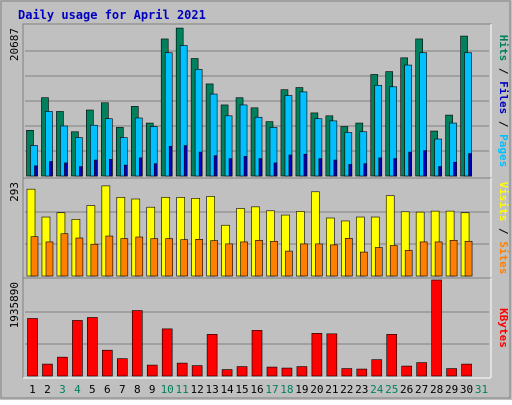  Describe the element at coordinates (481, 389) in the screenshot. I see `day-label: 31` at that location.